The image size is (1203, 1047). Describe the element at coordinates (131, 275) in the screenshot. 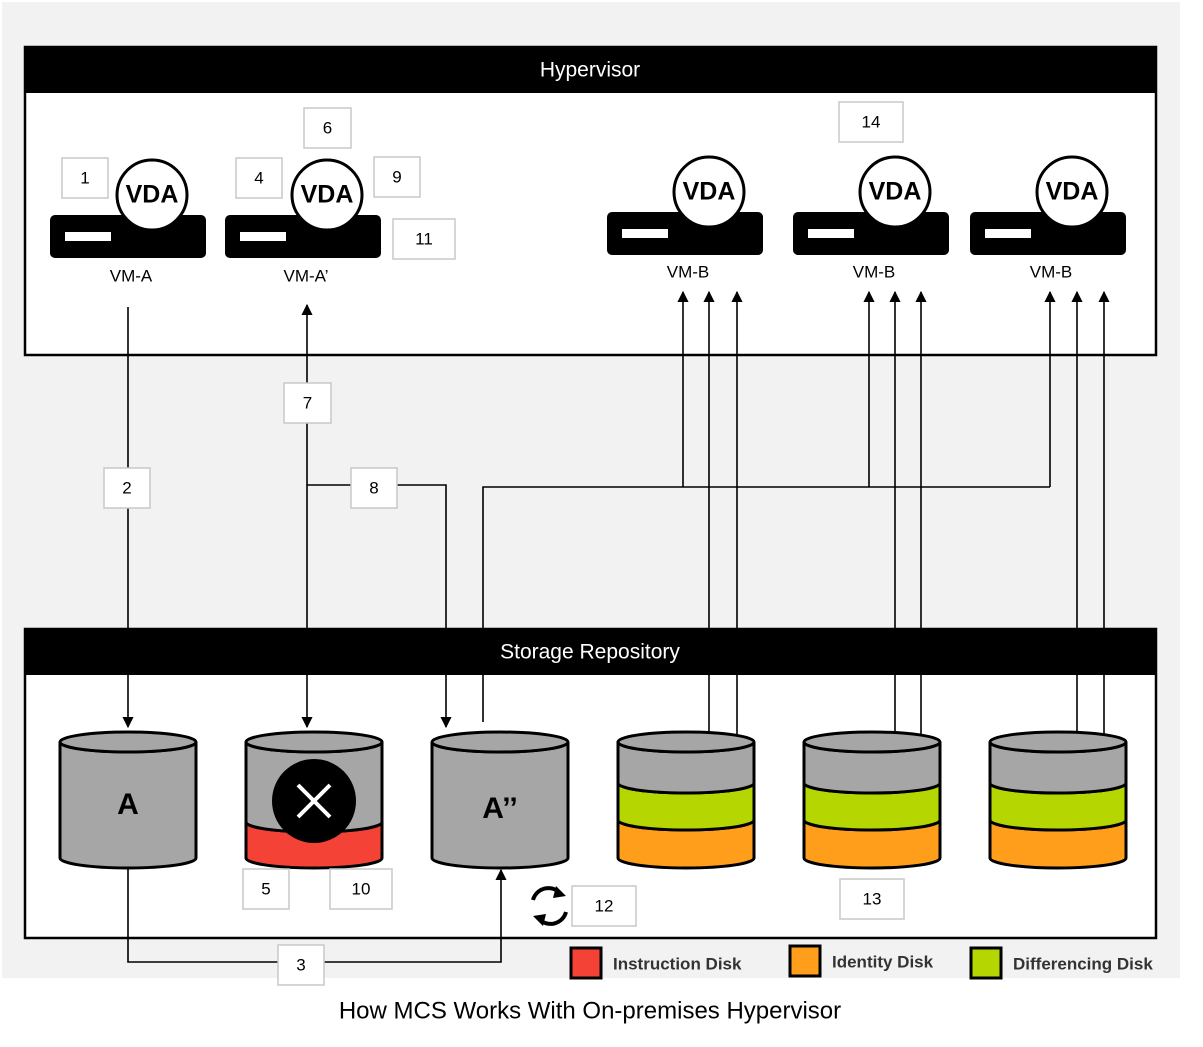

I see `vm-label: VM-A` at that location.